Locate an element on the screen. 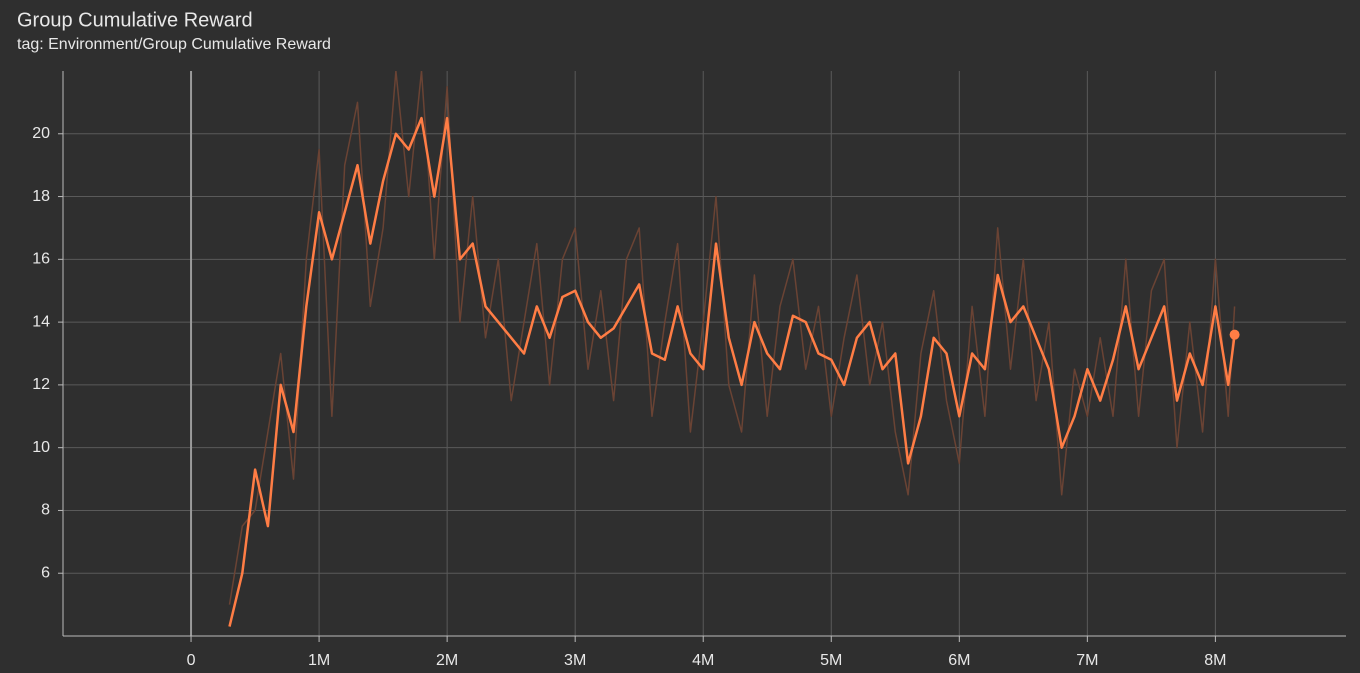 The width and height of the screenshot is (1360, 673). x-tick-label: 5M is located at coordinates (831, 660).